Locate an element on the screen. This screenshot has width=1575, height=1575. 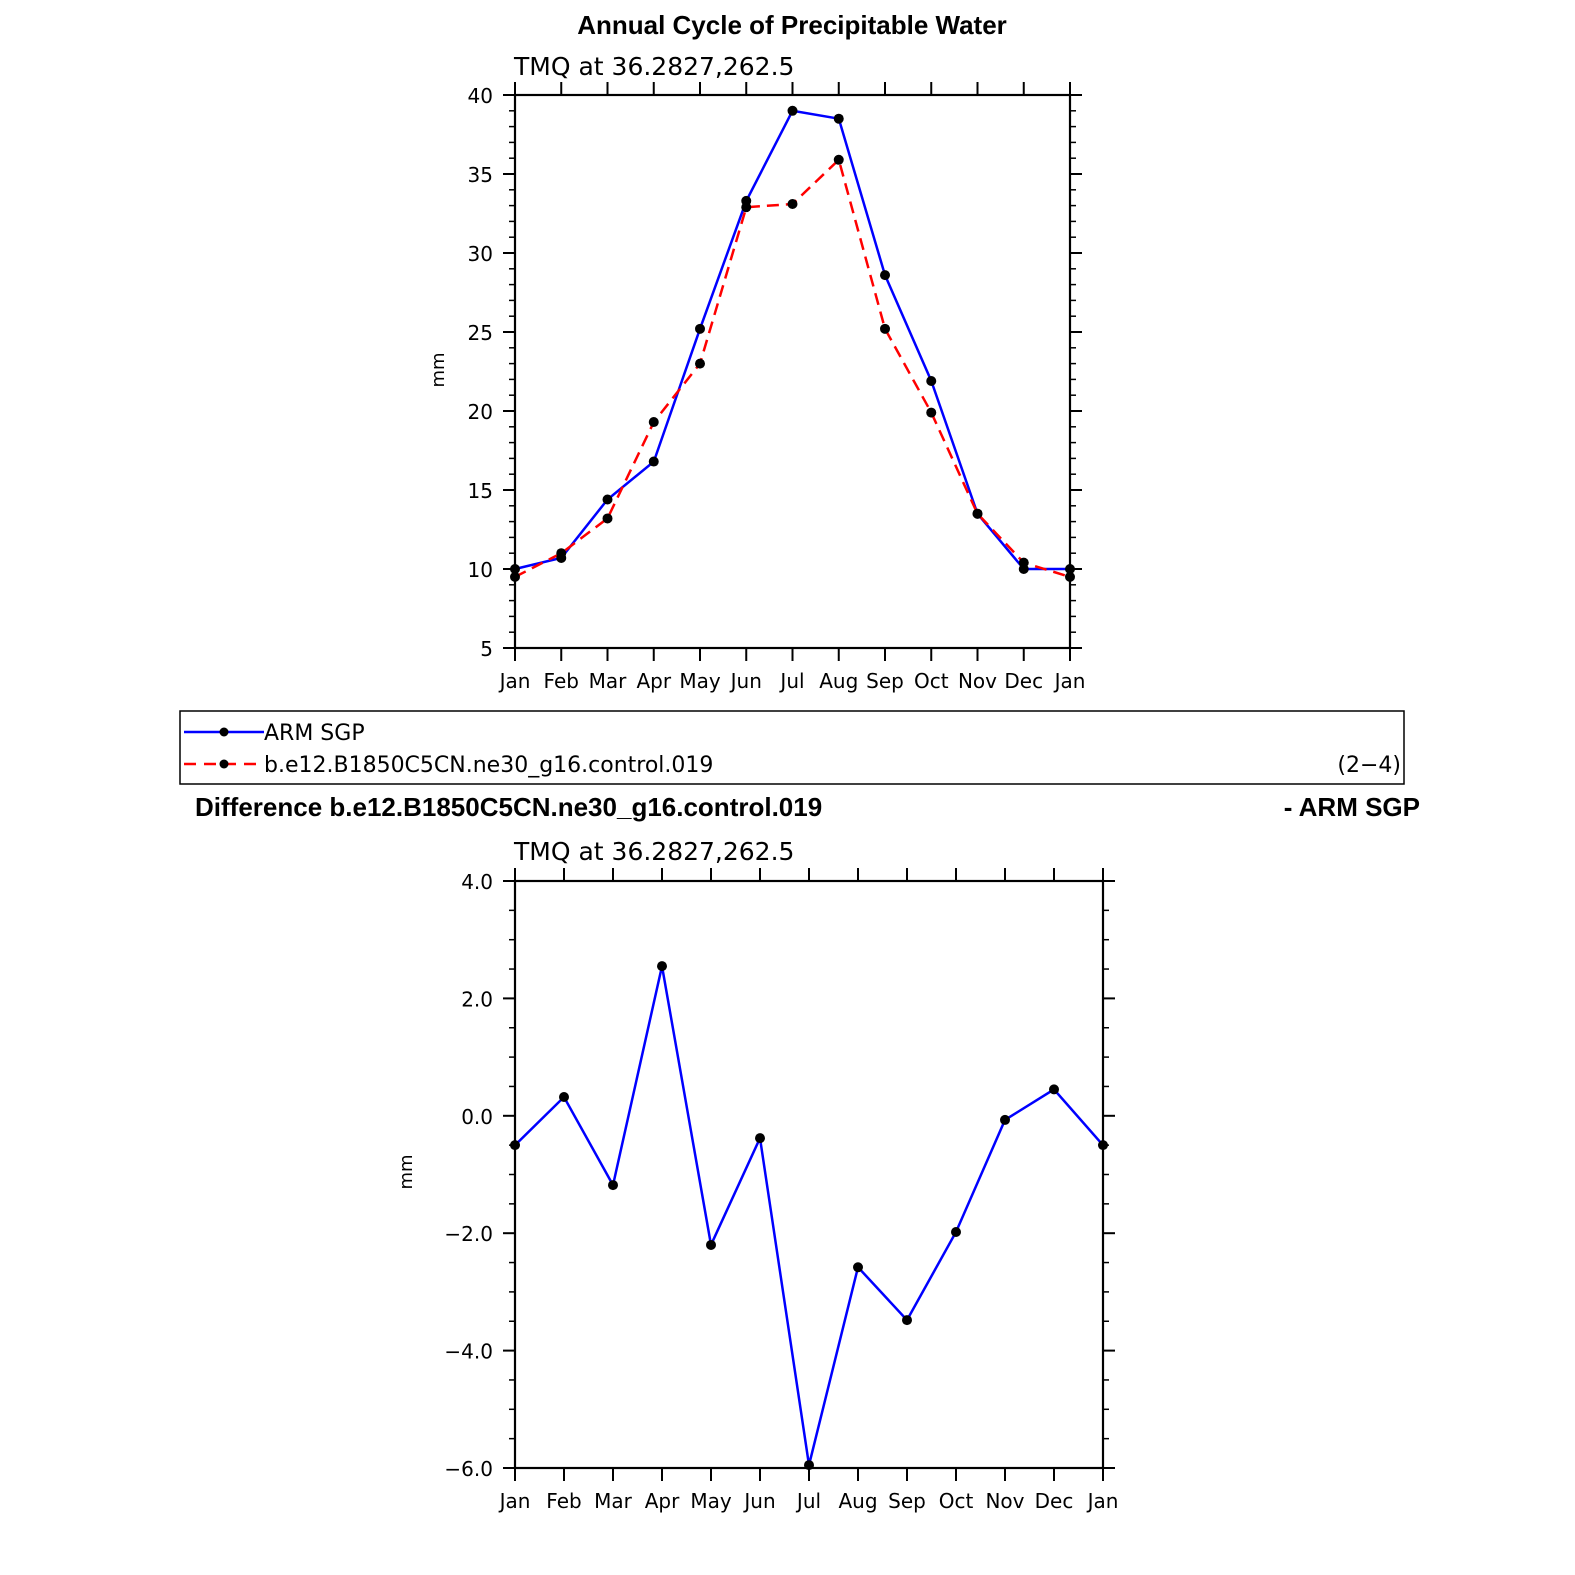
bottom-ytick-label: 4.0 is located at coordinates (477, 882).